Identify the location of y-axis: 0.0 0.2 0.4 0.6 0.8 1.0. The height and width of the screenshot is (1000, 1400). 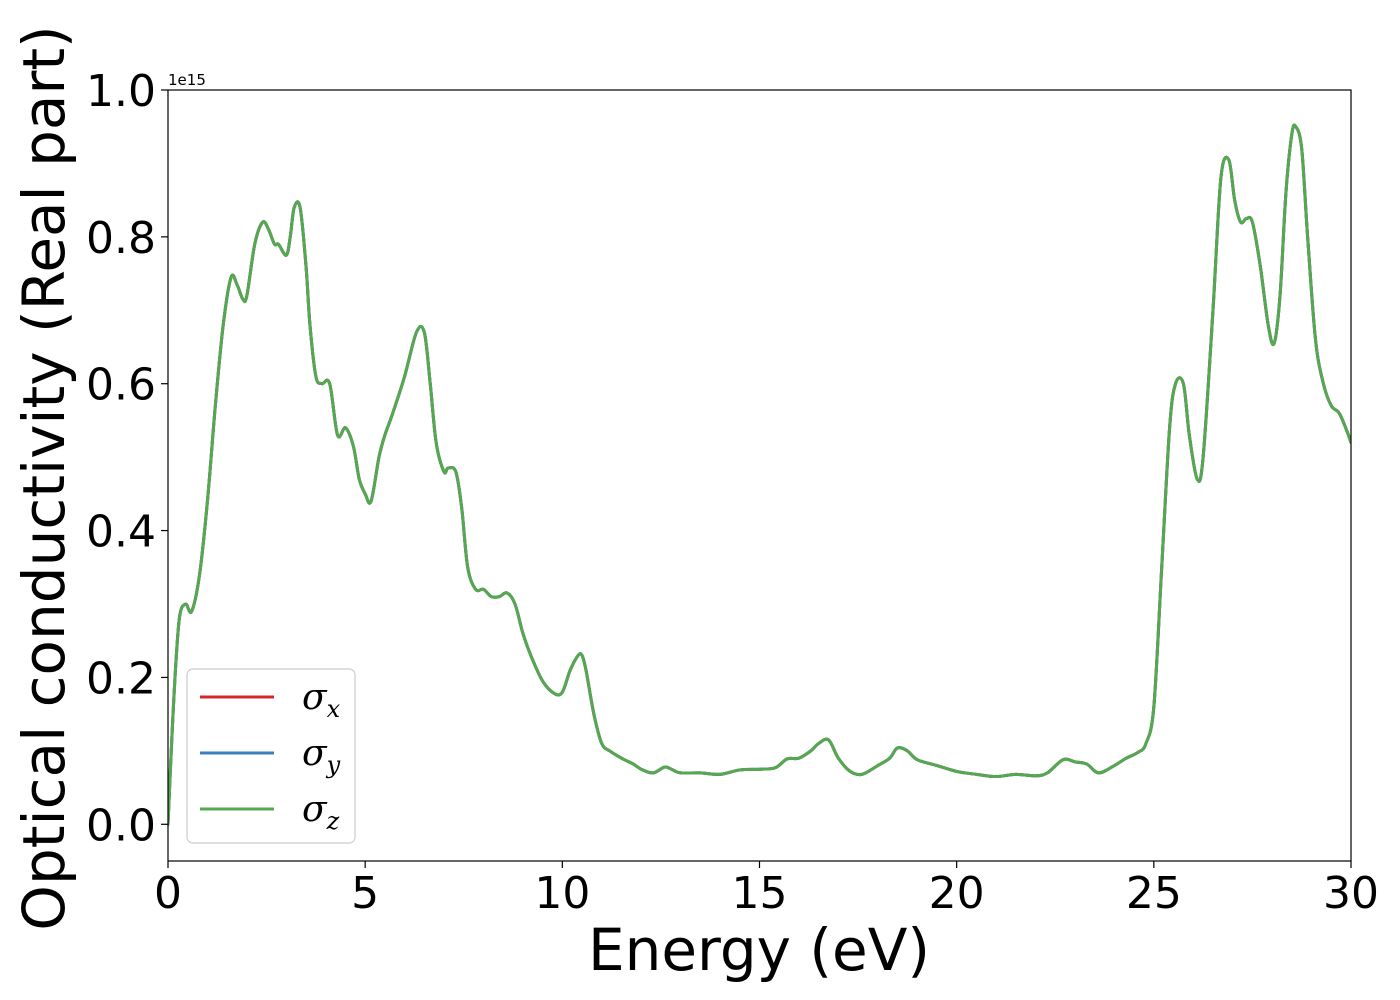
(127, 458).